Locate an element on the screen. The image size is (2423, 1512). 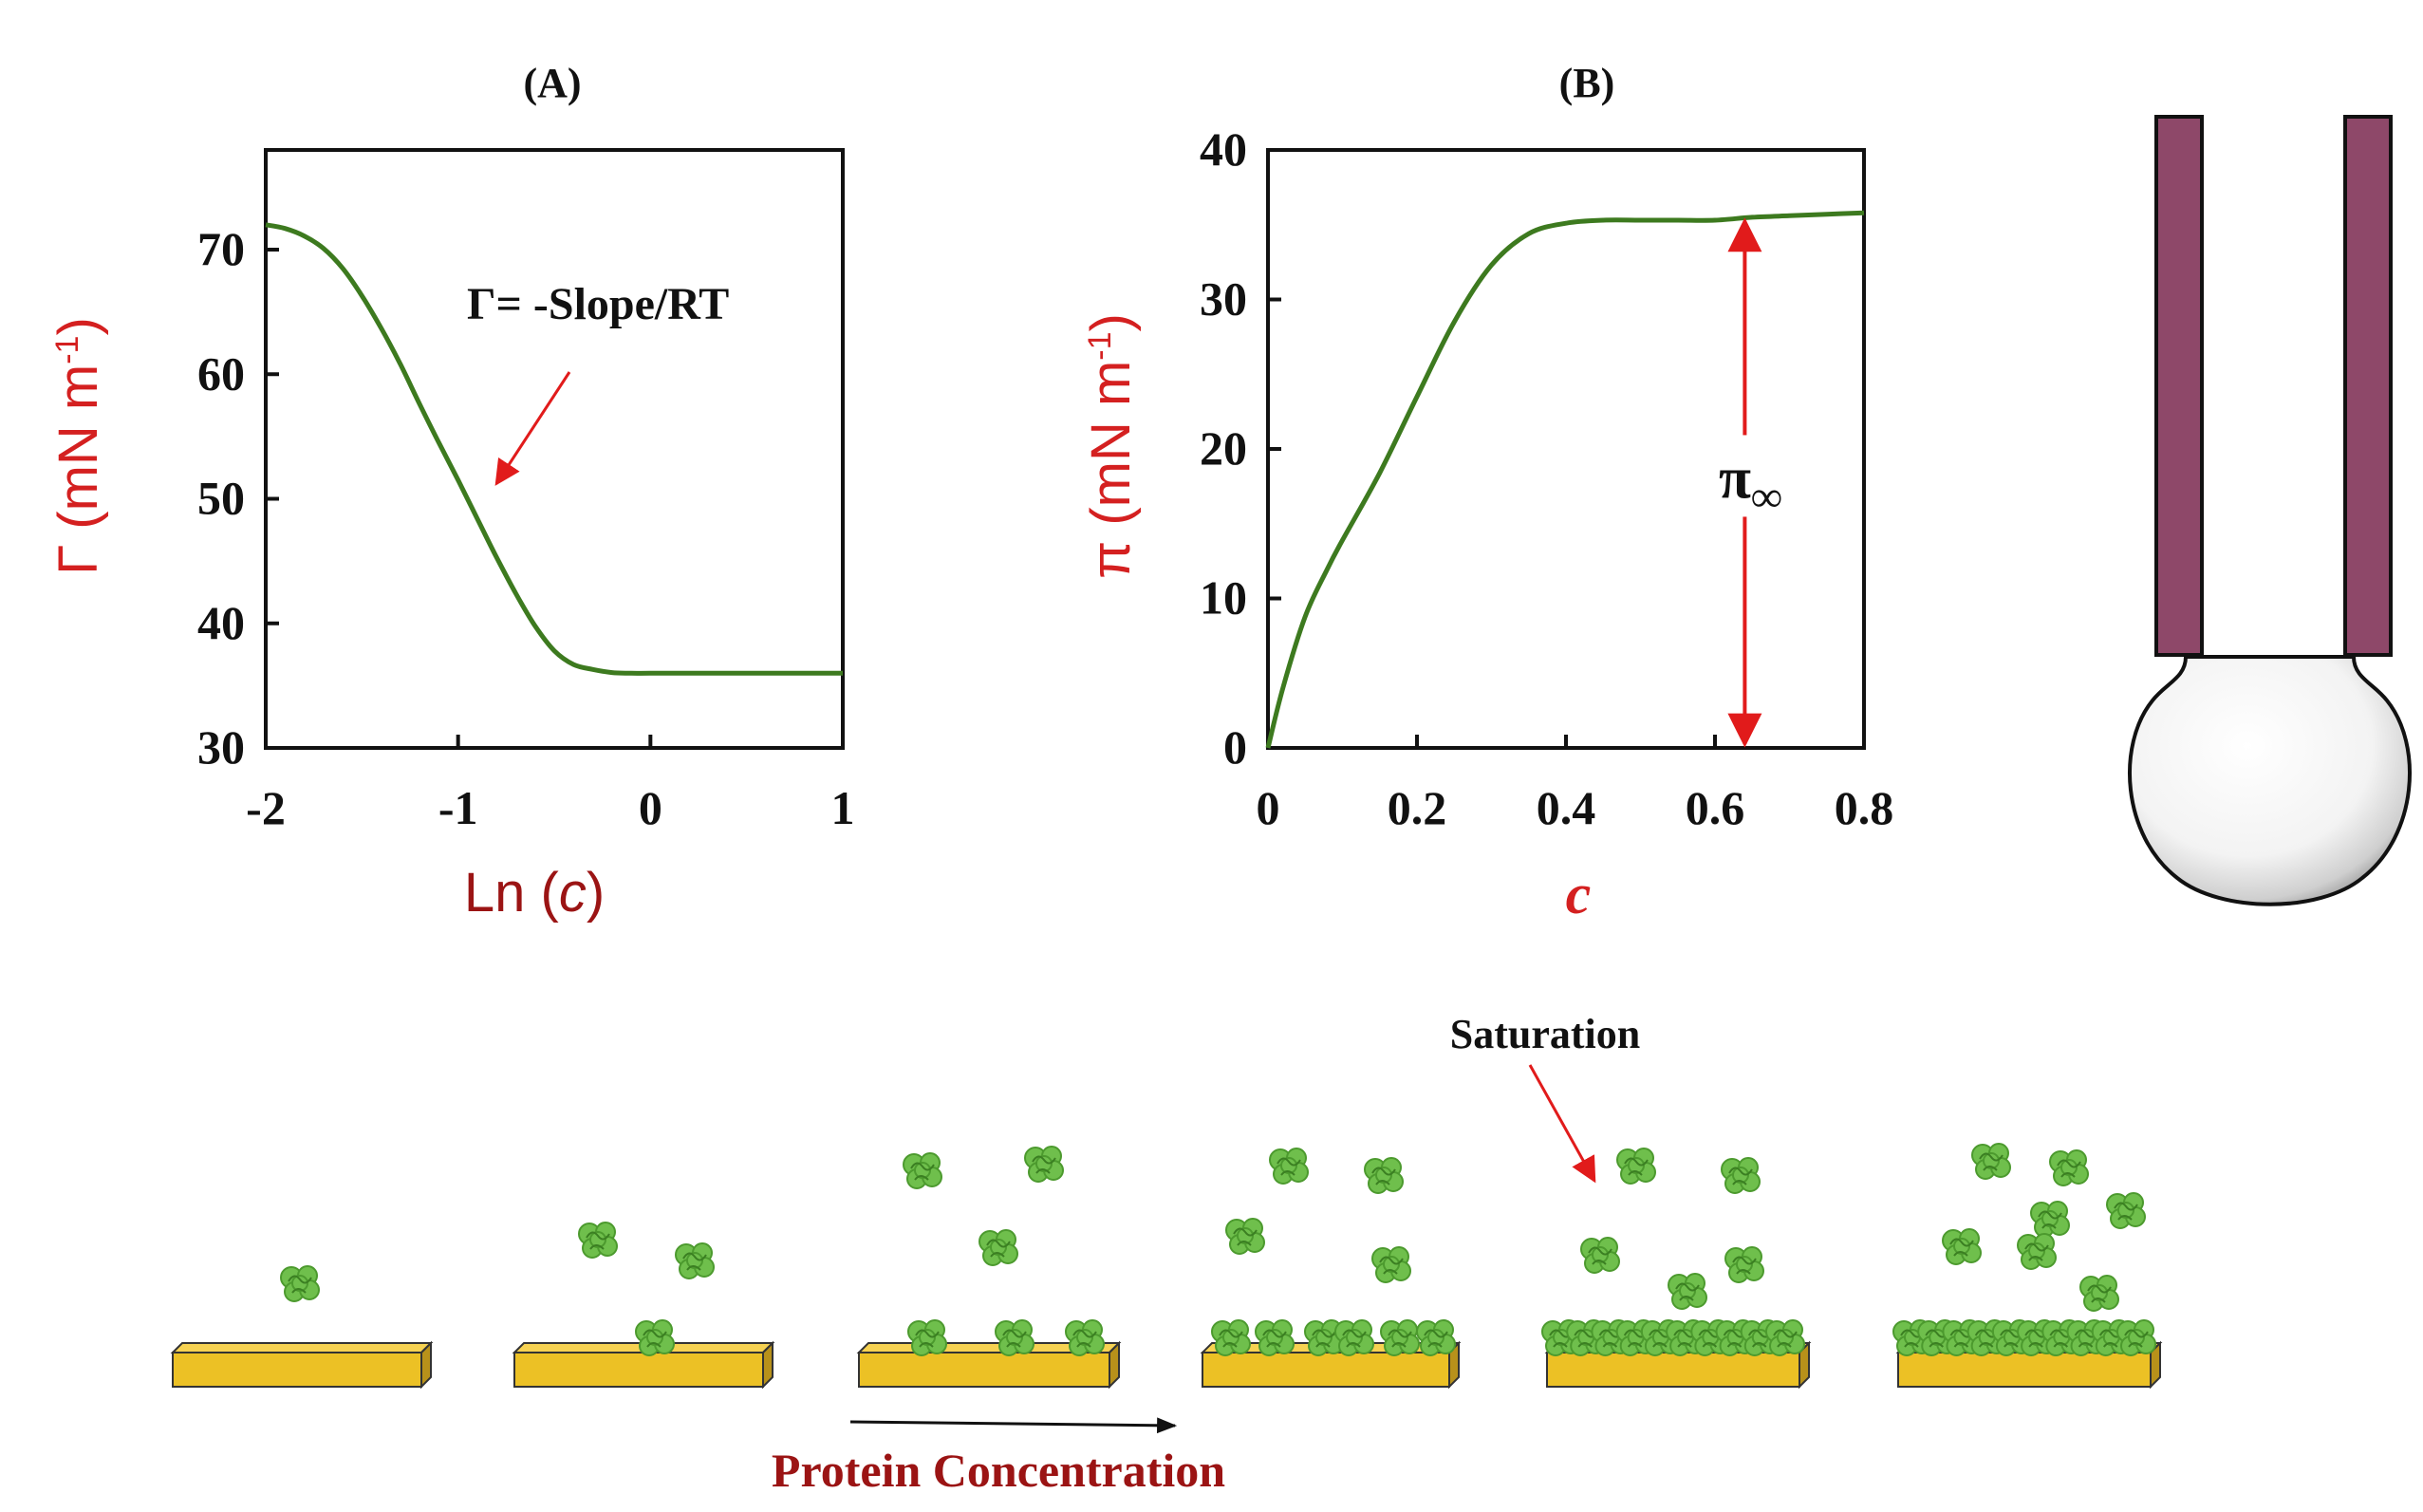
pendant-drop-tensiometer is located at coordinates (2270, 511).